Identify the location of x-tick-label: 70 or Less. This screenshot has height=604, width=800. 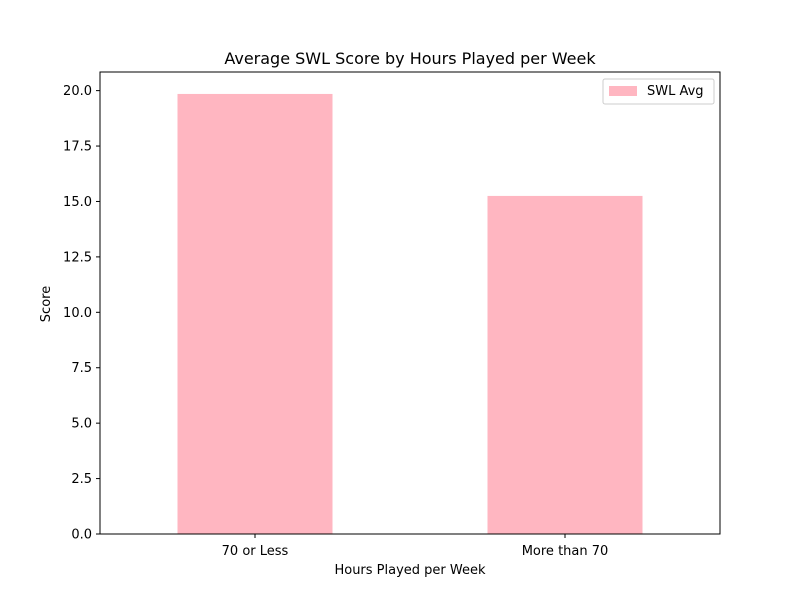
(255, 551).